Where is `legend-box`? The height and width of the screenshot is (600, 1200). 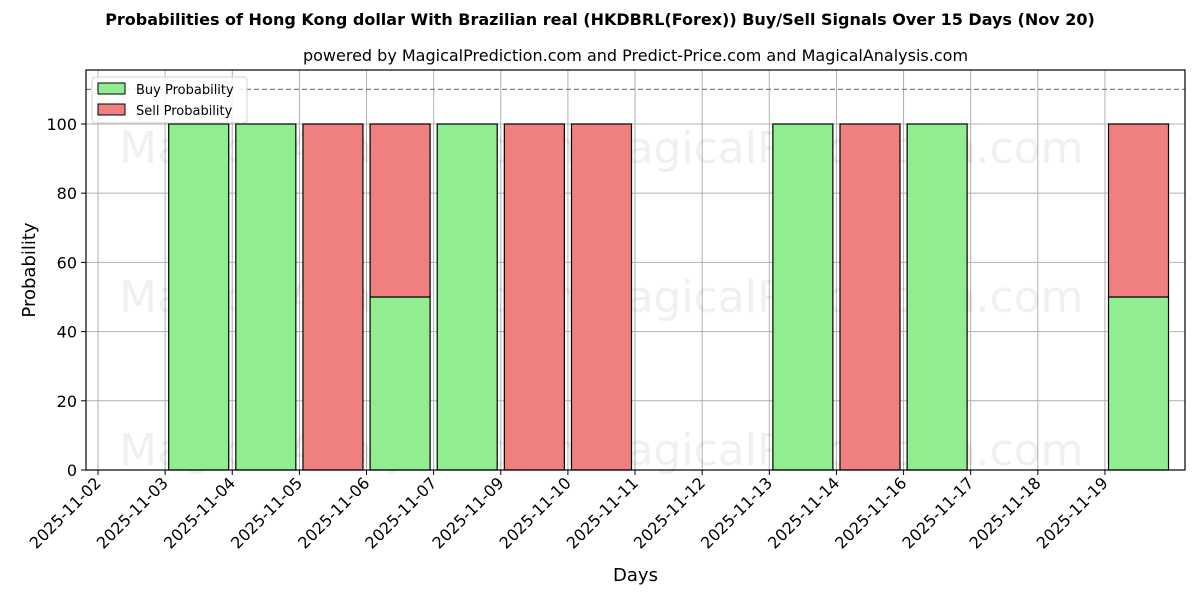 legend-box is located at coordinates (169, 100).